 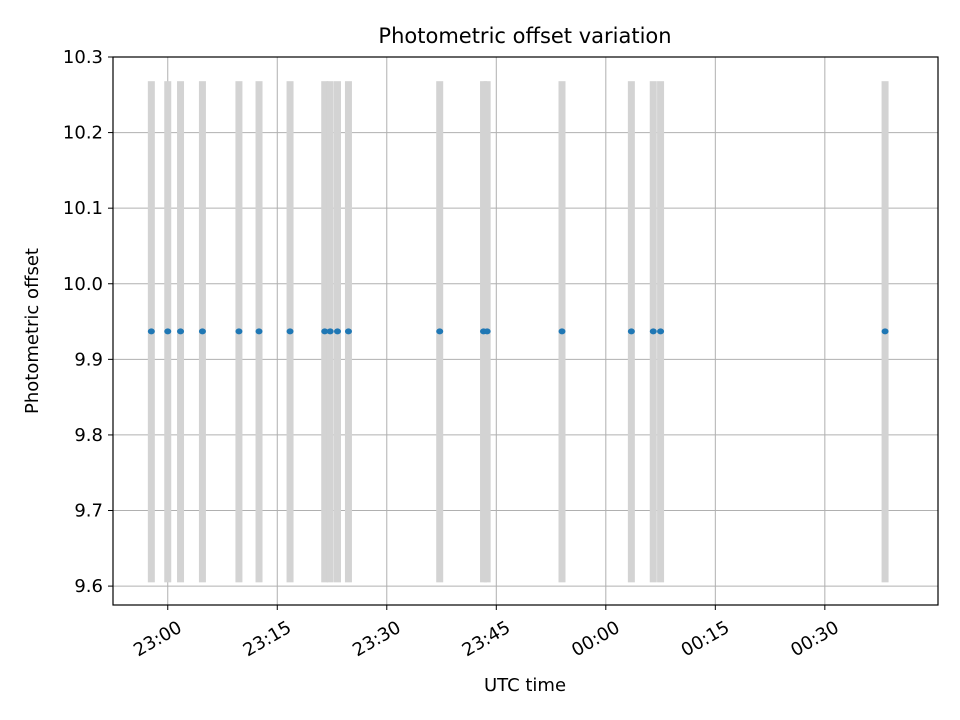 What do you see at coordinates (83, 133) in the screenshot?
I see `y-tick-label: 10.2` at bounding box center [83, 133].